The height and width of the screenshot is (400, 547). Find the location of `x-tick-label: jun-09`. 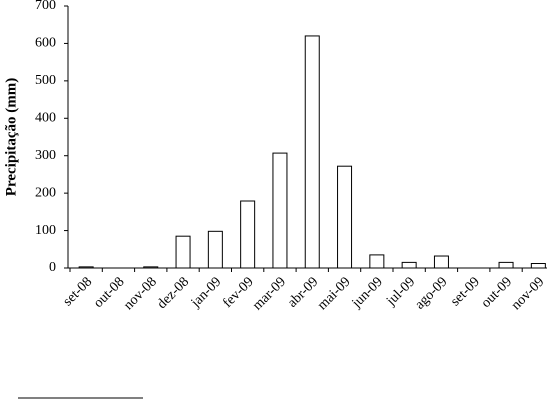

x-tick-label: jun-09 is located at coordinates (367, 292).